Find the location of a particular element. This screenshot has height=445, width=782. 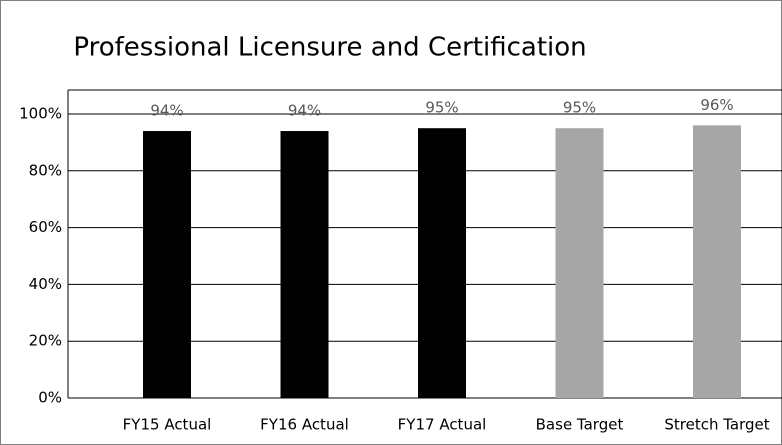

x-tick-label: FY15 Actual is located at coordinates (167, 425).